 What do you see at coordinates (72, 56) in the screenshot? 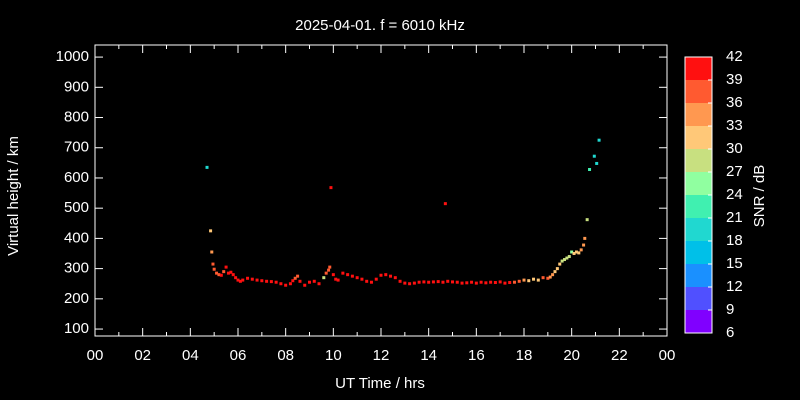
I see `y-tick-label: 1000` at bounding box center [72, 56].